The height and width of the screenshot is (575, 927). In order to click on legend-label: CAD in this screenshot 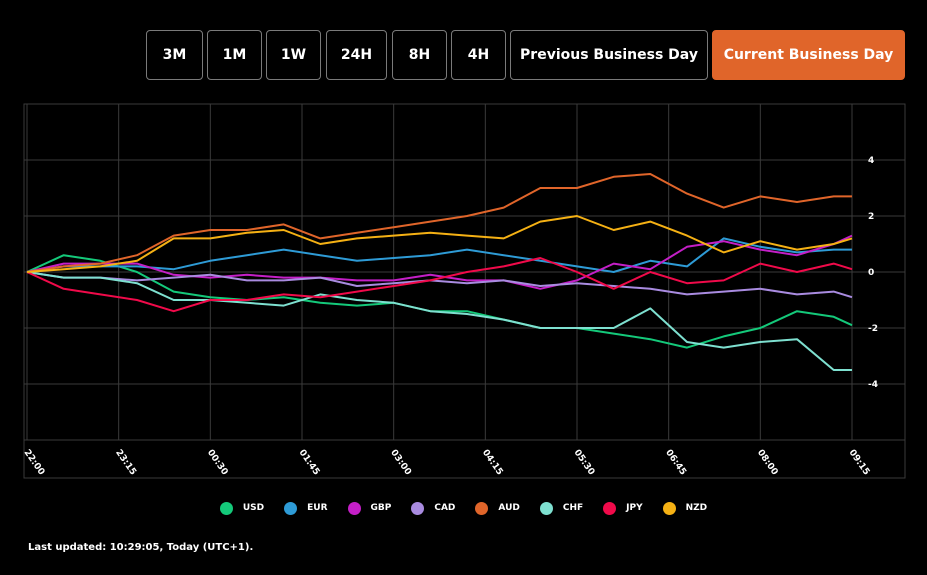, I will do `click(445, 508)`.